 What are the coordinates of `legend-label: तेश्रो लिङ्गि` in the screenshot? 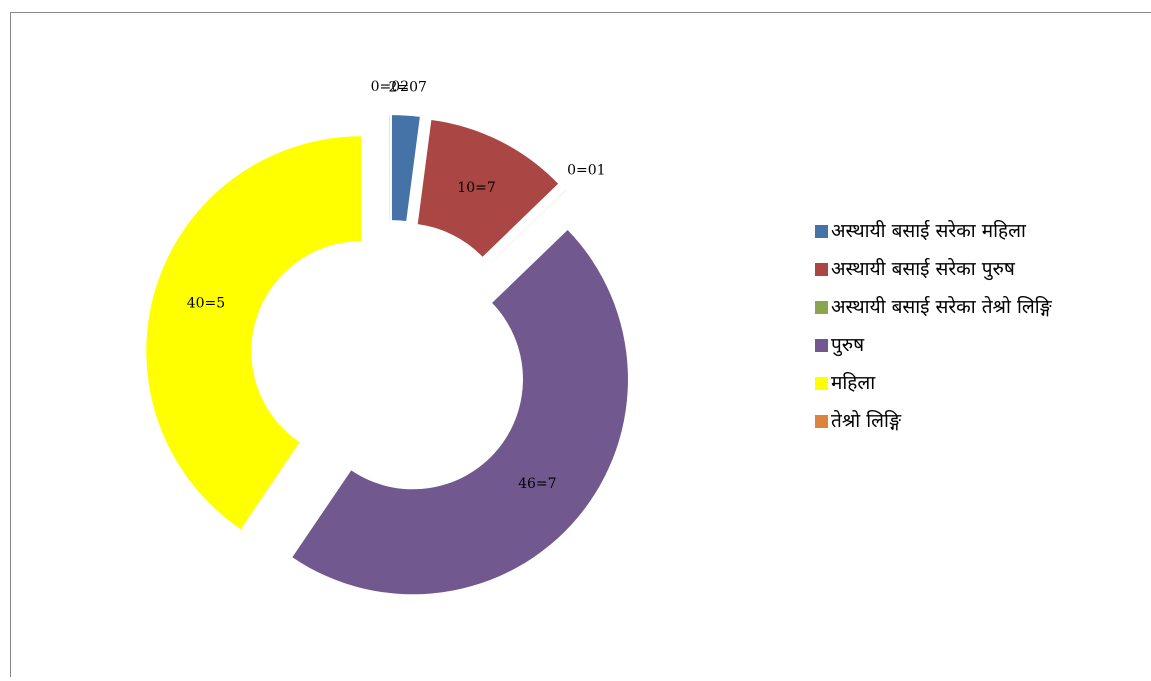 It's located at (866, 420).